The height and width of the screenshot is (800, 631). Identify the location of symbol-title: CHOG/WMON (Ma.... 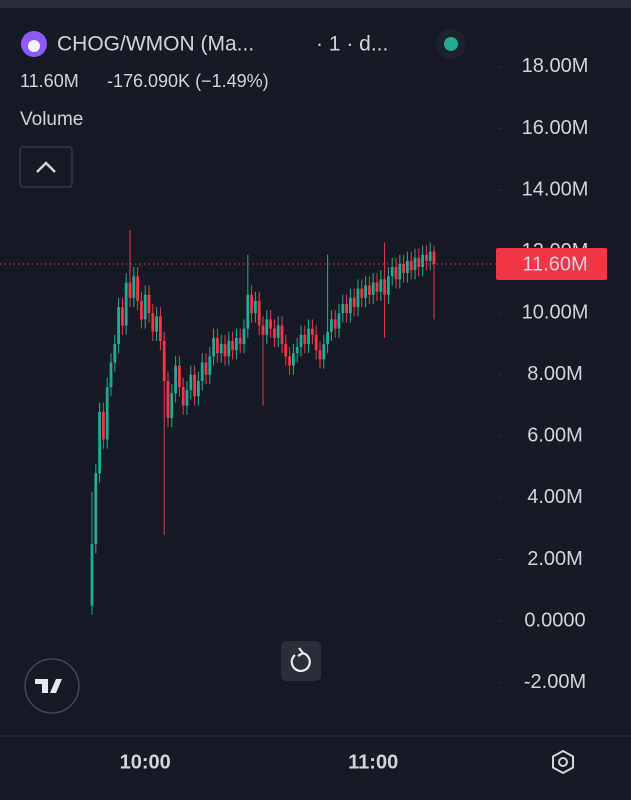
(155, 44).